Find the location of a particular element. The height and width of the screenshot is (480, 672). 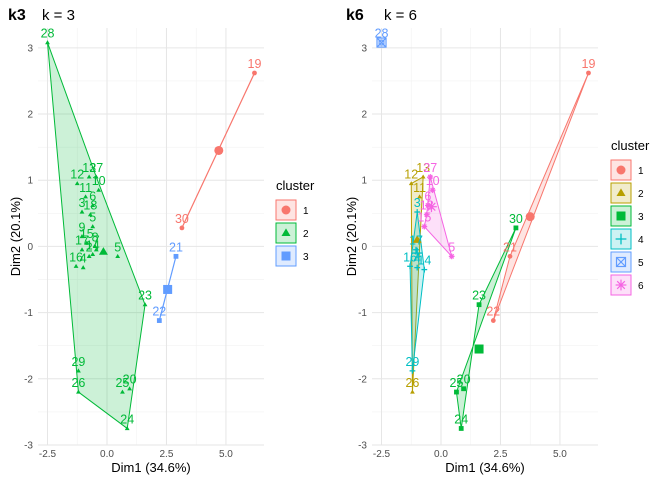

point-label: 21 is located at coordinates (176, 247).